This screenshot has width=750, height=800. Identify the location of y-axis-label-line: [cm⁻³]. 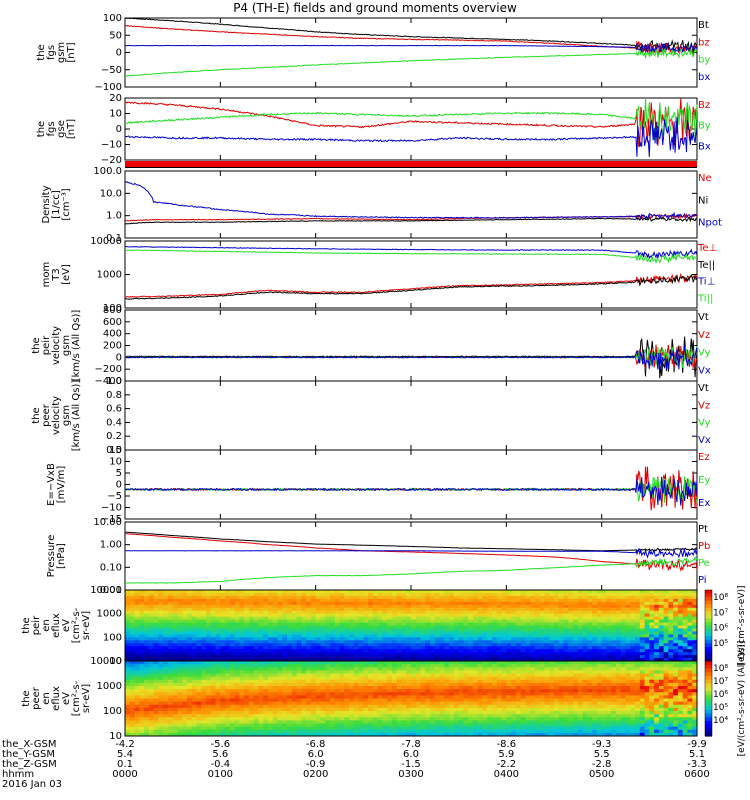
(66, 204).